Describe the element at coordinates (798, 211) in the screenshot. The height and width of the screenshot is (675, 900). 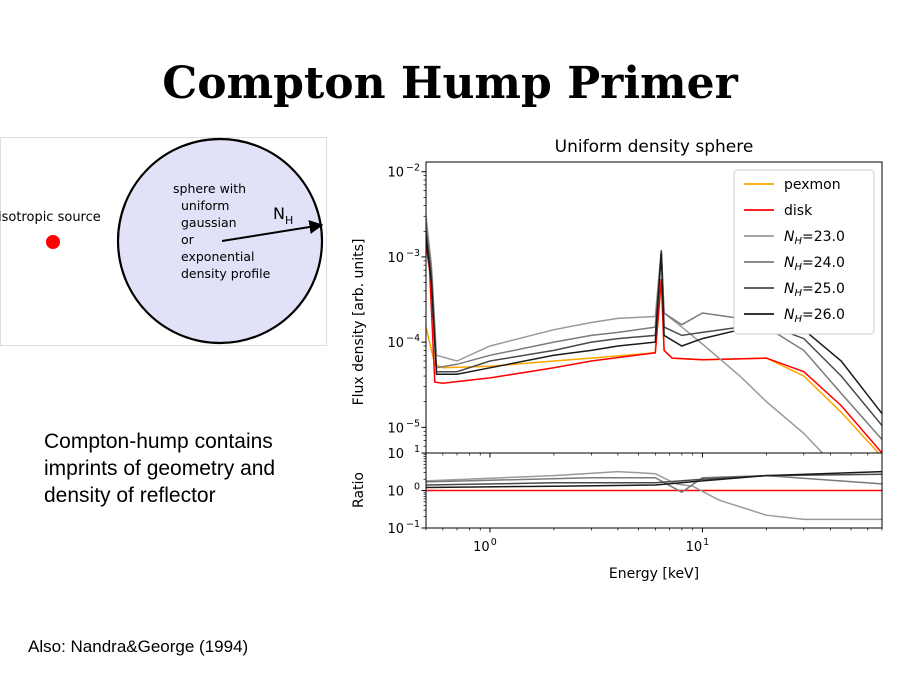
I see `legend-label: disk` at that location.